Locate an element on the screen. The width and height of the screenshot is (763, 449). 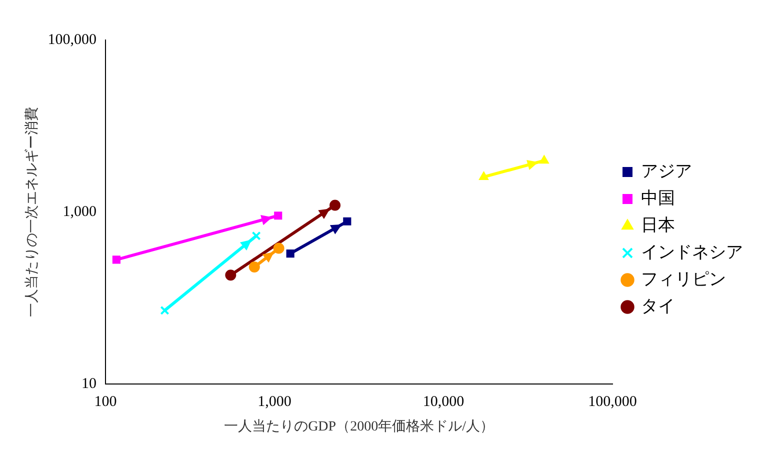
legend-label: フィリピン is located at coordinates (683, 279).